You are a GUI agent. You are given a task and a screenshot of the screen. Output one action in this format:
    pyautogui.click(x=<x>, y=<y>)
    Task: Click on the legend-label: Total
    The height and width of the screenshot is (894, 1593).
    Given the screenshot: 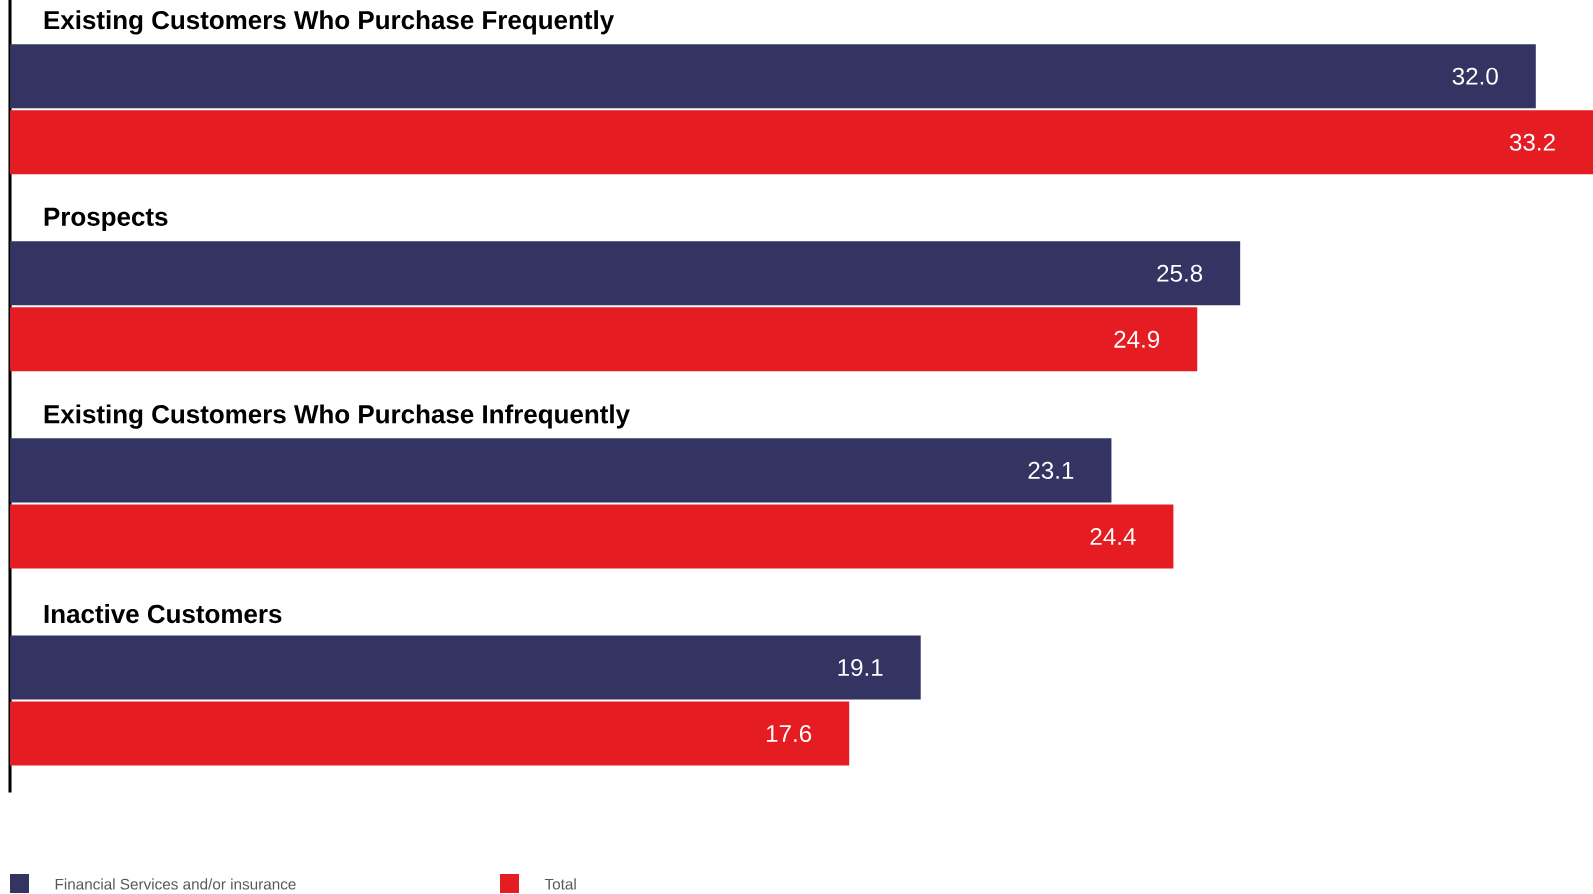 What is the action you would take?
    pyautogui.click(x=560, y=884)
    